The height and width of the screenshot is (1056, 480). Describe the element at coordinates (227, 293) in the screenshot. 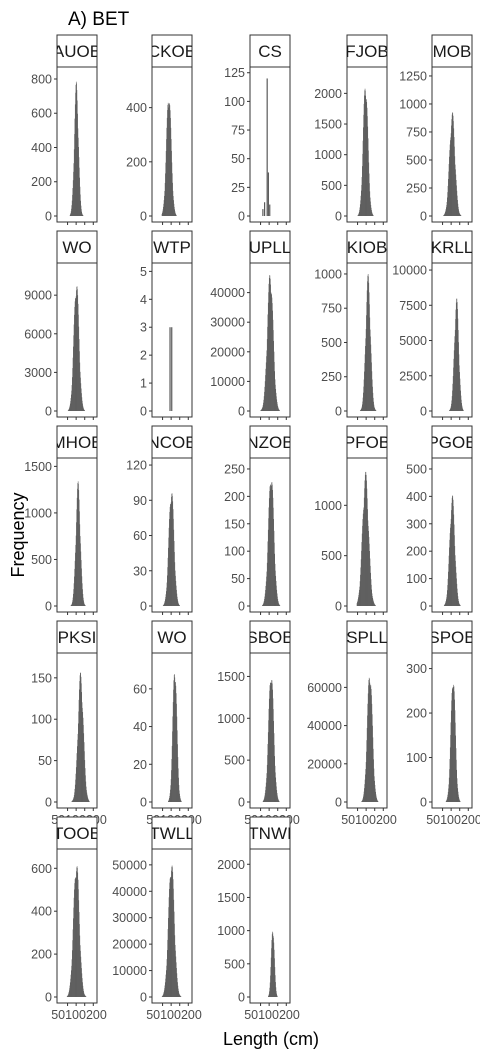

I see `y-tick-label: 40000` at that location.